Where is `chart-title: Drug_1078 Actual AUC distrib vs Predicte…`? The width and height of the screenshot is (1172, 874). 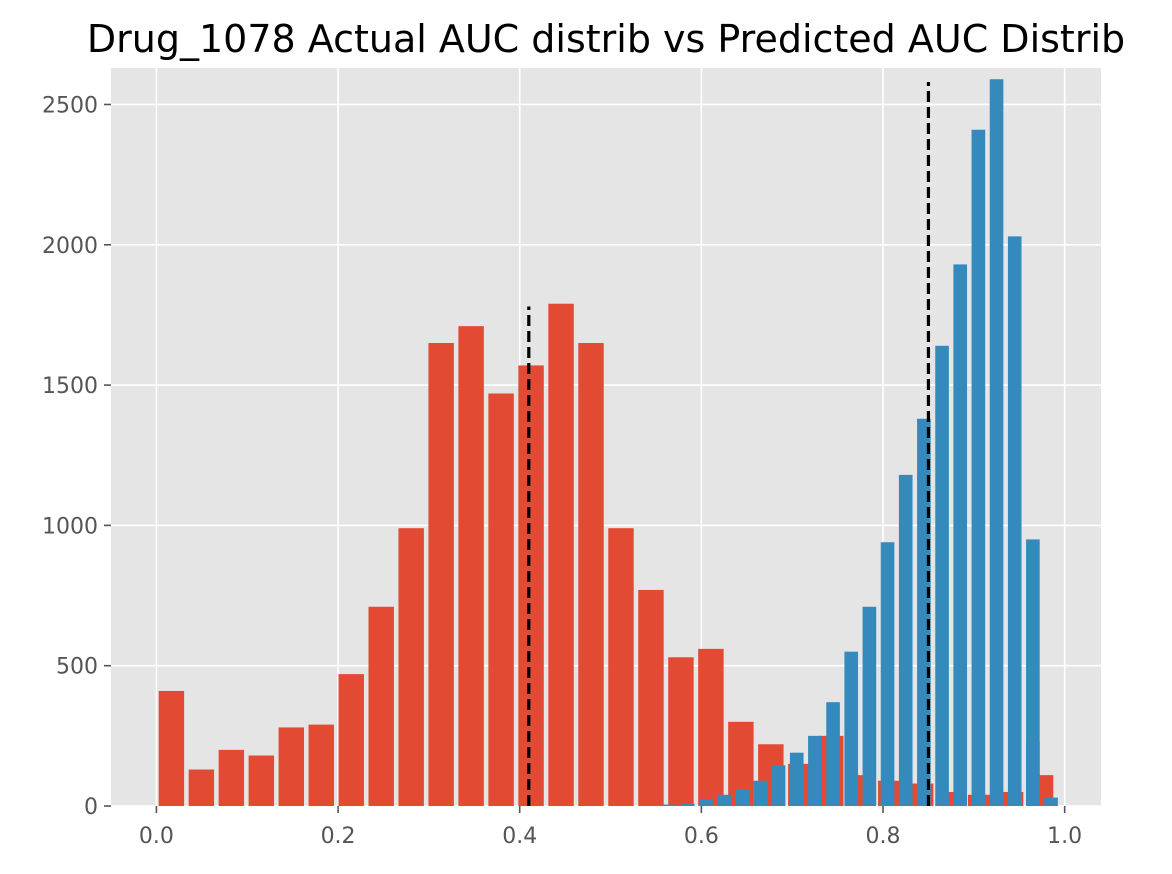 chart-title: Drug_1078 Actual AUC distrib vs Predicte… is located at coordinates (606, 39).